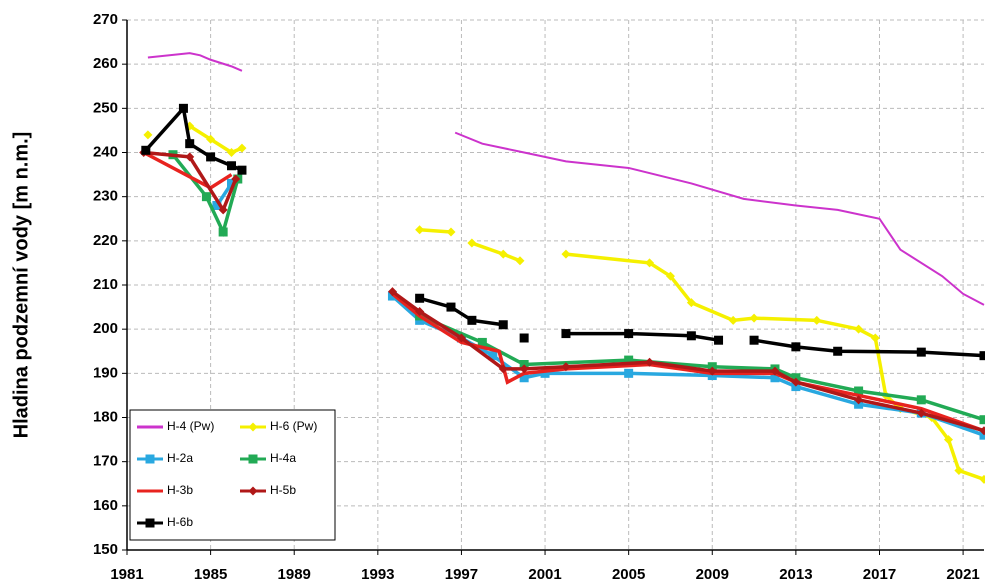  Describe the element at coordinates (105, 196) in the screenshot. I see `y-tick-label: 230` at that location.